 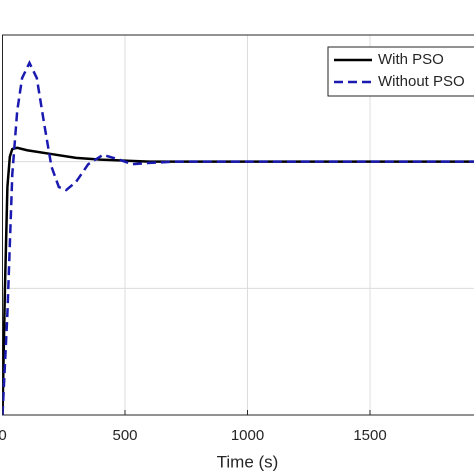 I want to click on x-tick-label: 1500, so click(x=369, y=435).